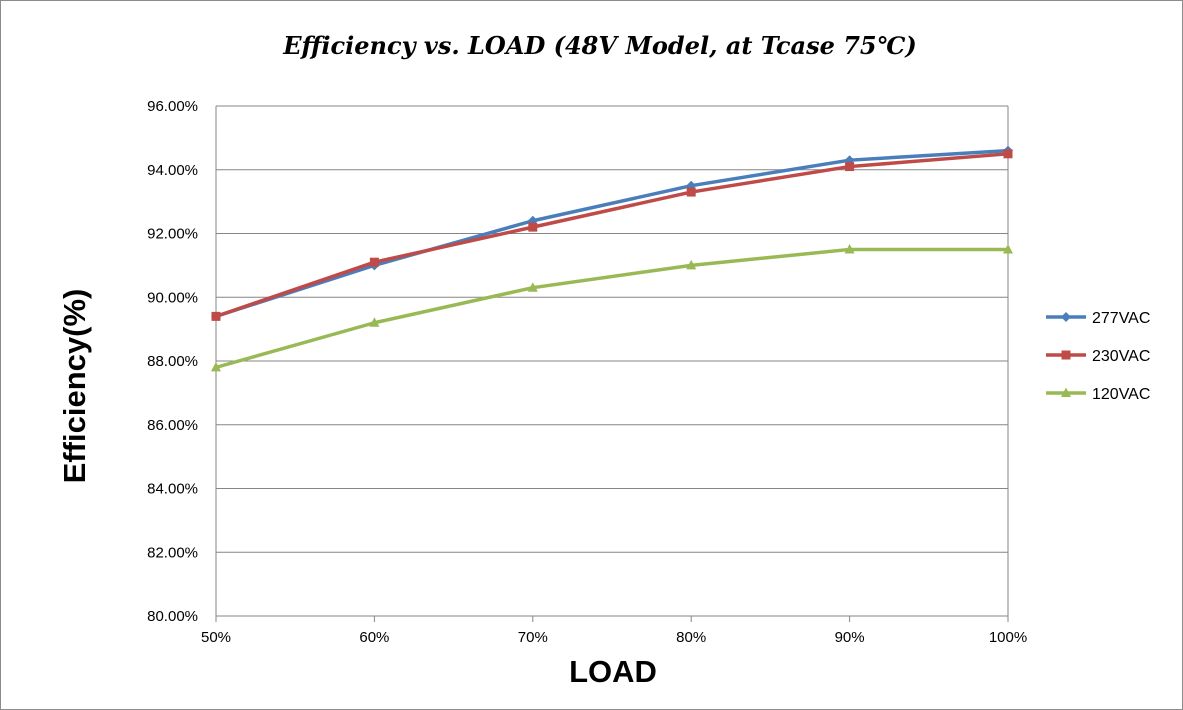 This screenshot has height=710, width=1183. What do you see at coordinates (216, 637) in the screenshot?
I see `x-tick-label: 50%` at bounding box center [216, 637].